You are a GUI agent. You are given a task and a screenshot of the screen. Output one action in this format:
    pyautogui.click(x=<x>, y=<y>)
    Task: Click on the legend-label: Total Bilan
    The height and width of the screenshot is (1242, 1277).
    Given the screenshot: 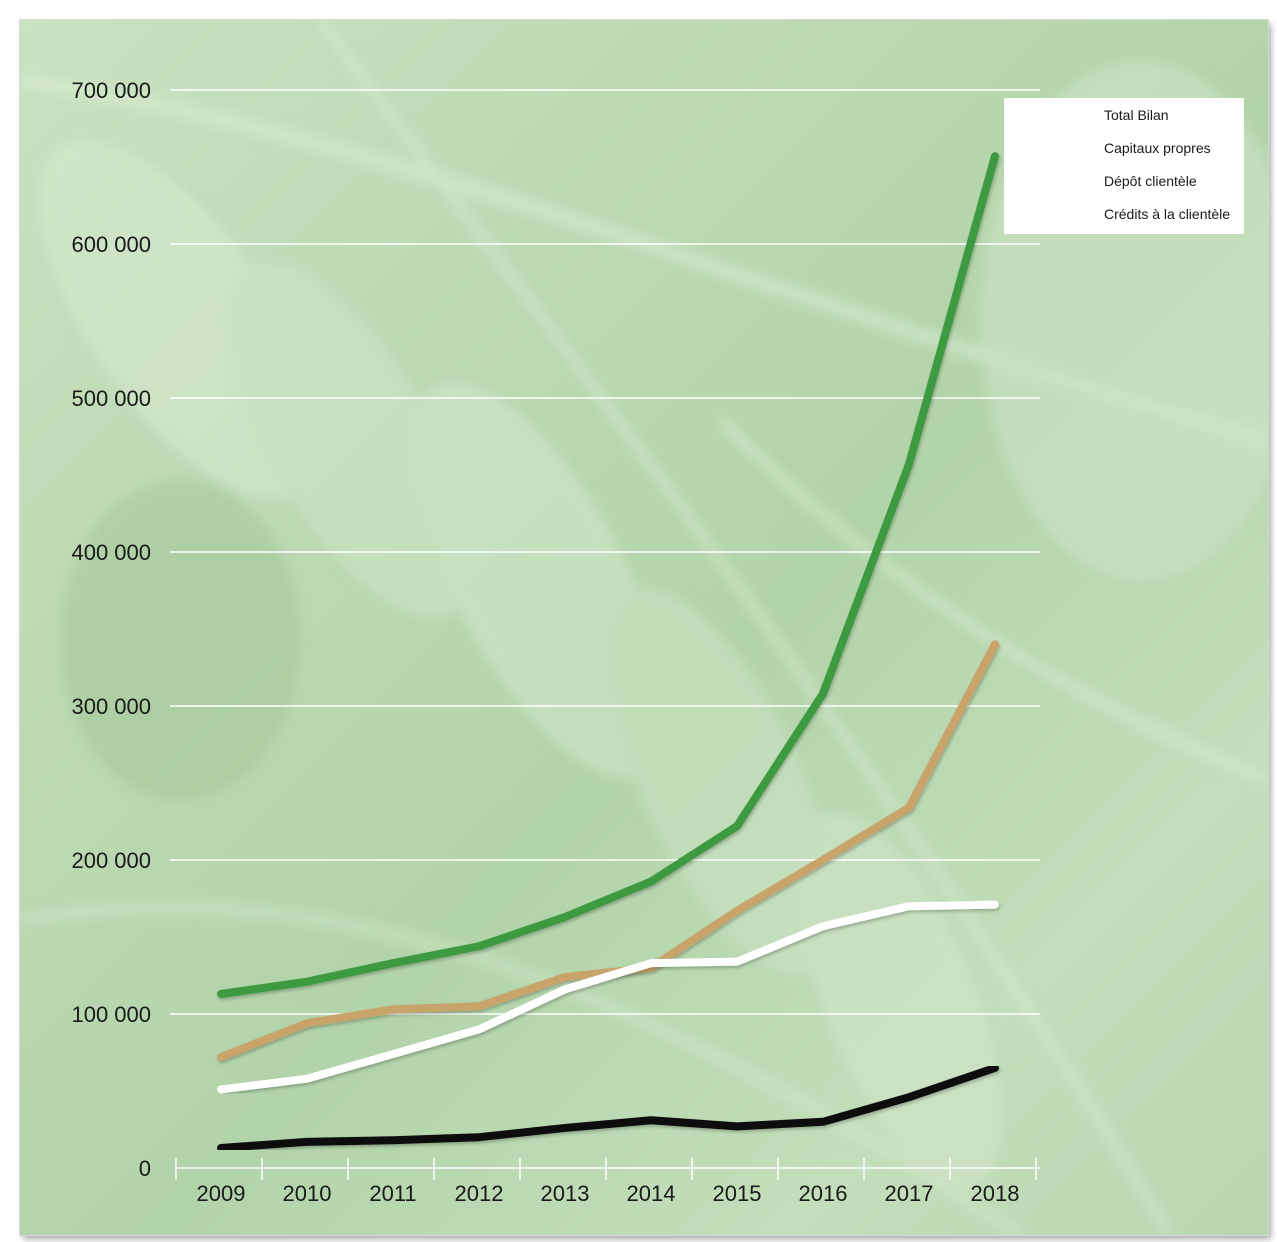 What is the action you would take?
    pyautogui.click(x=1136, y=115)
    